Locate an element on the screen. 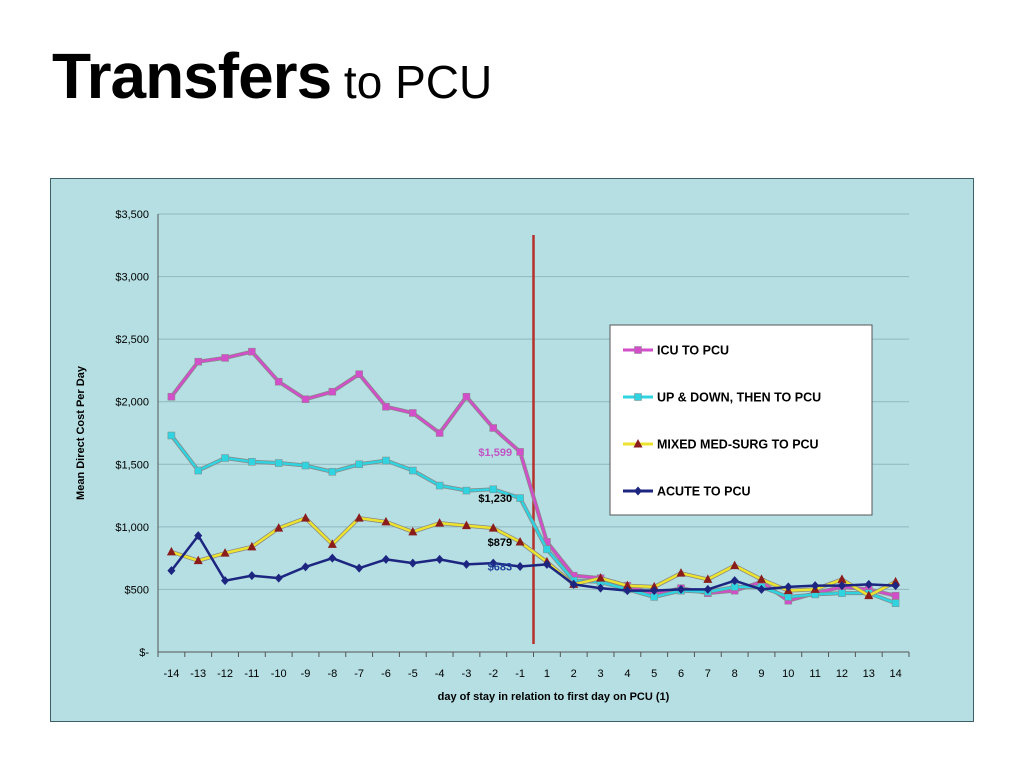  x-tick-label: -6 is located at coordinates (386, 674).